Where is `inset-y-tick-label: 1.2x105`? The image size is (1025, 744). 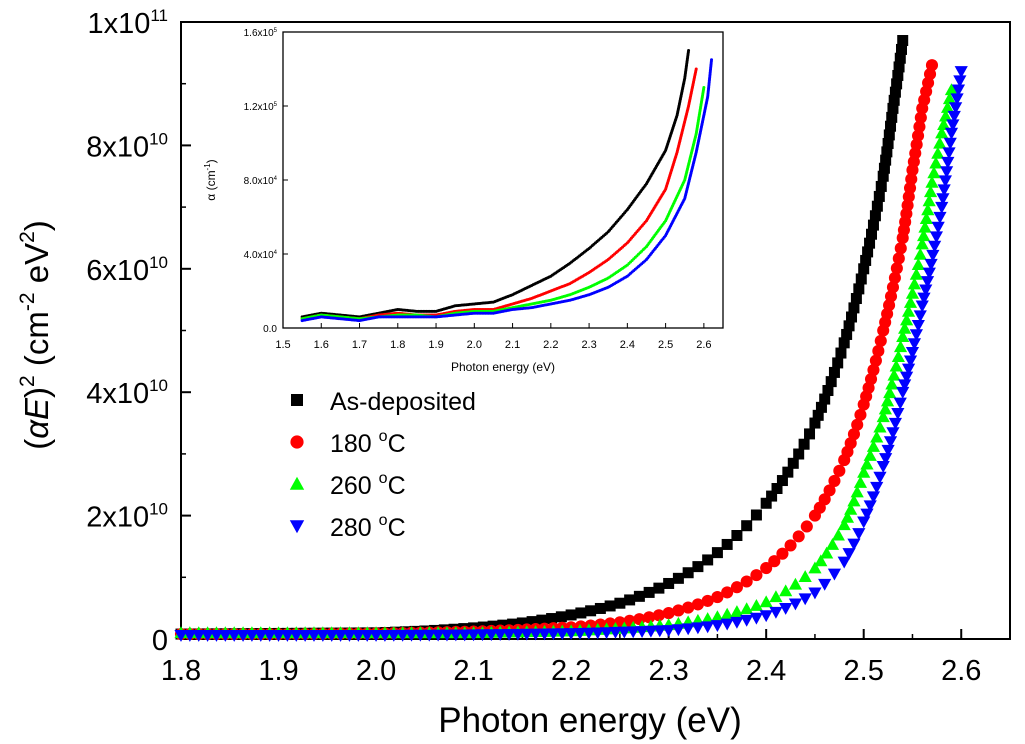
inset-y-tick-label: 1.2x105 is located at coordinates (261, 107).